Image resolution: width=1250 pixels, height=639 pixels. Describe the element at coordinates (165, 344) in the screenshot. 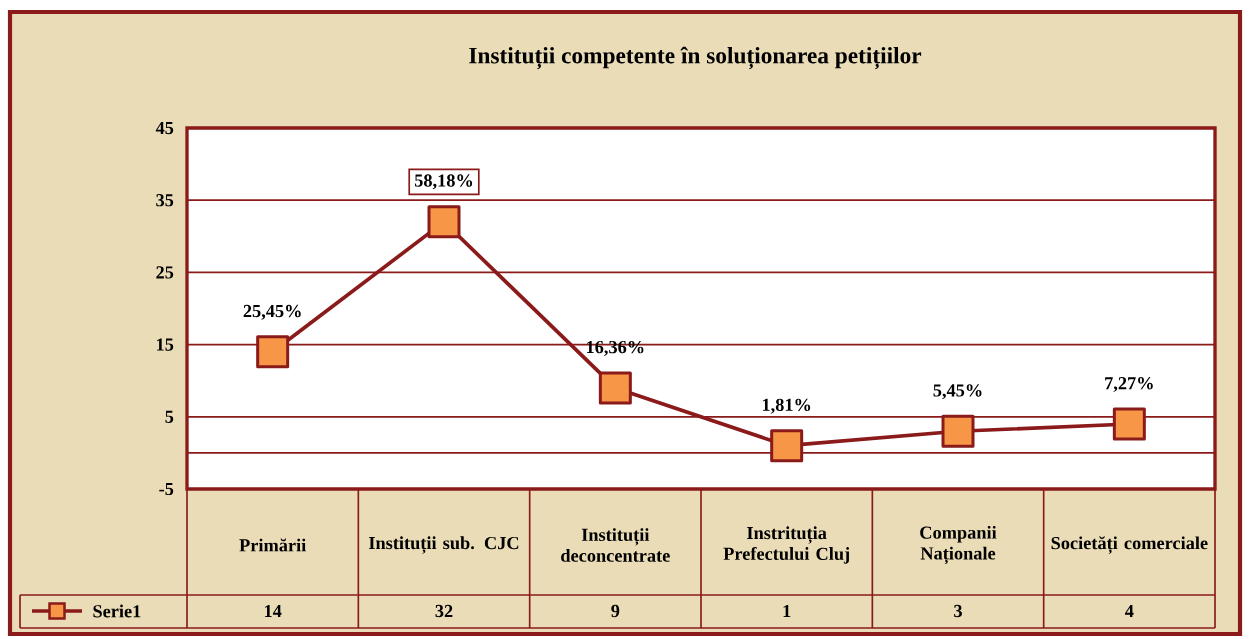

I see `y-tick-label: 15` at that location.